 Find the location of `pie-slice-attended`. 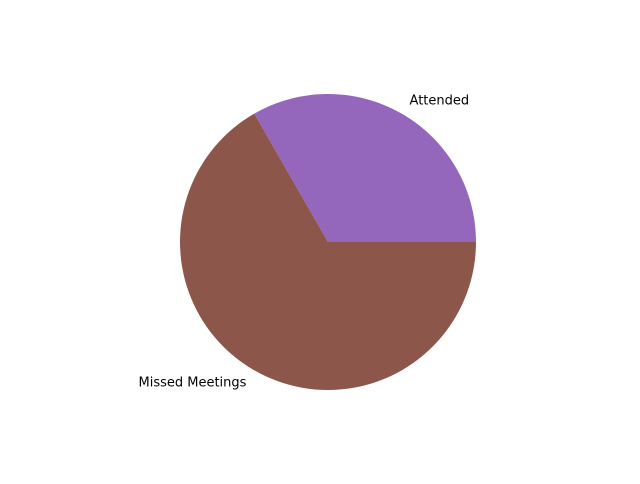

pie-slice-attended is located at coordinates (365, 167).